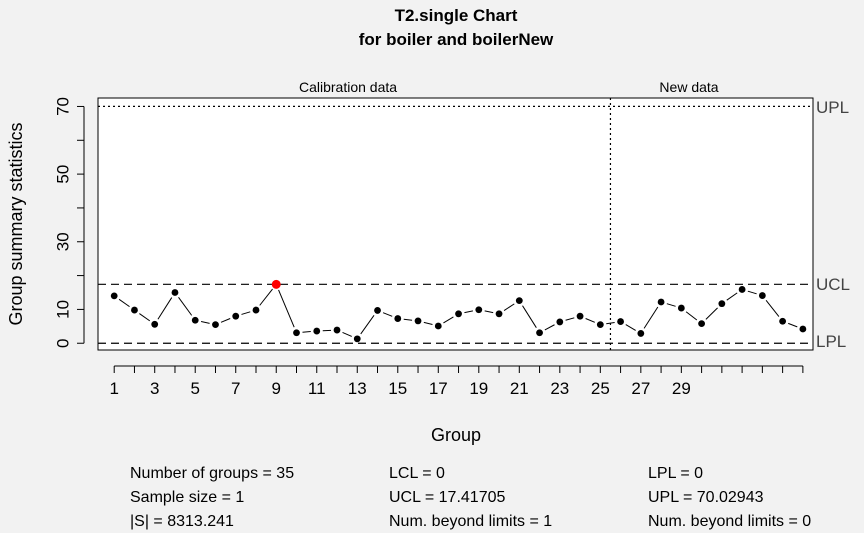 The image size is (864, 533). Describe the element at coordinates (688, 87) in the screenshot. I see `new-section-label: New data` at that location.